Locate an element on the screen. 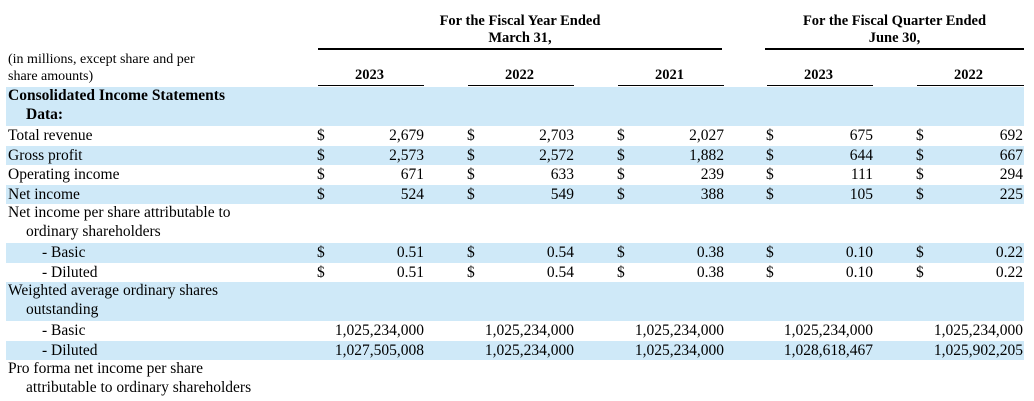  eps-heading-line1: Net income per share attributable to is located at coordinates (119, 212).